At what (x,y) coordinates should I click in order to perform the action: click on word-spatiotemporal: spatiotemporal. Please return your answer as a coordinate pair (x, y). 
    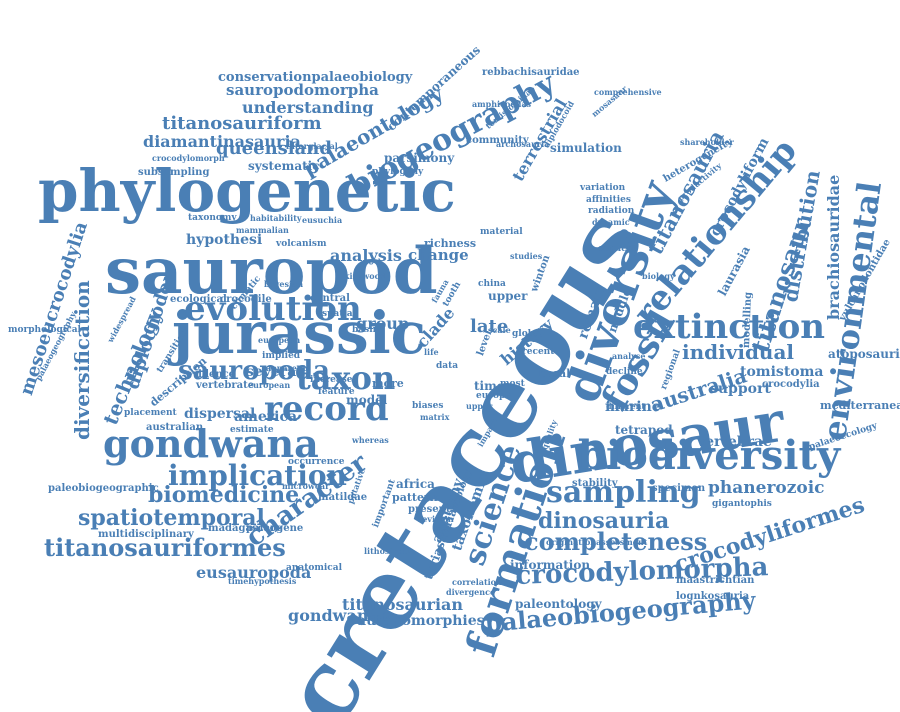
    Looking at the image, I should click on (171, 518).